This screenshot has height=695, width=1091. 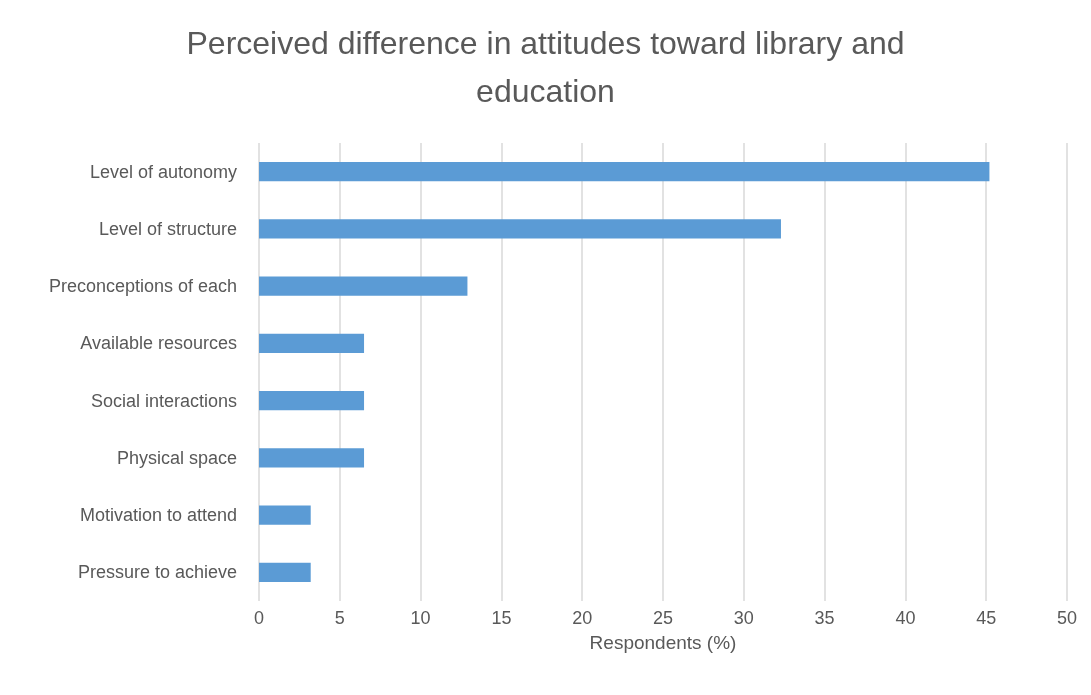 What do you see at coordinates (582, 618) in the screenshot?
I see `x-tick-label: 20` at bounding box center [582, 618].